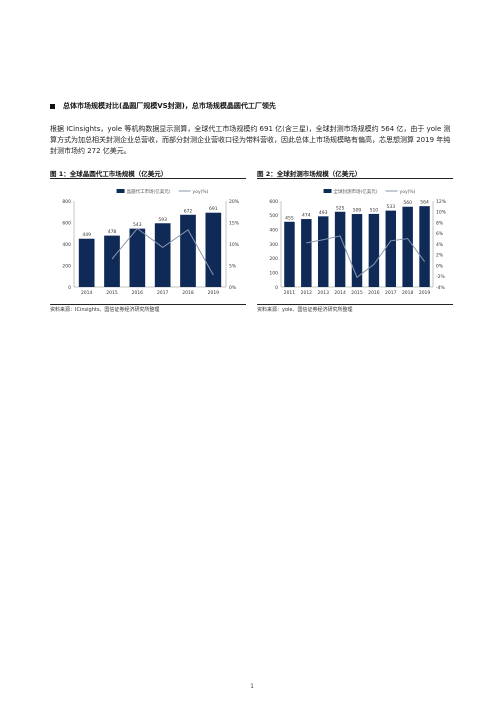 This screenshot has height=713, width=504. Describe the element at coordinates (137, 225) in the screenshot. I see `bar-value-label: 543` at that location.